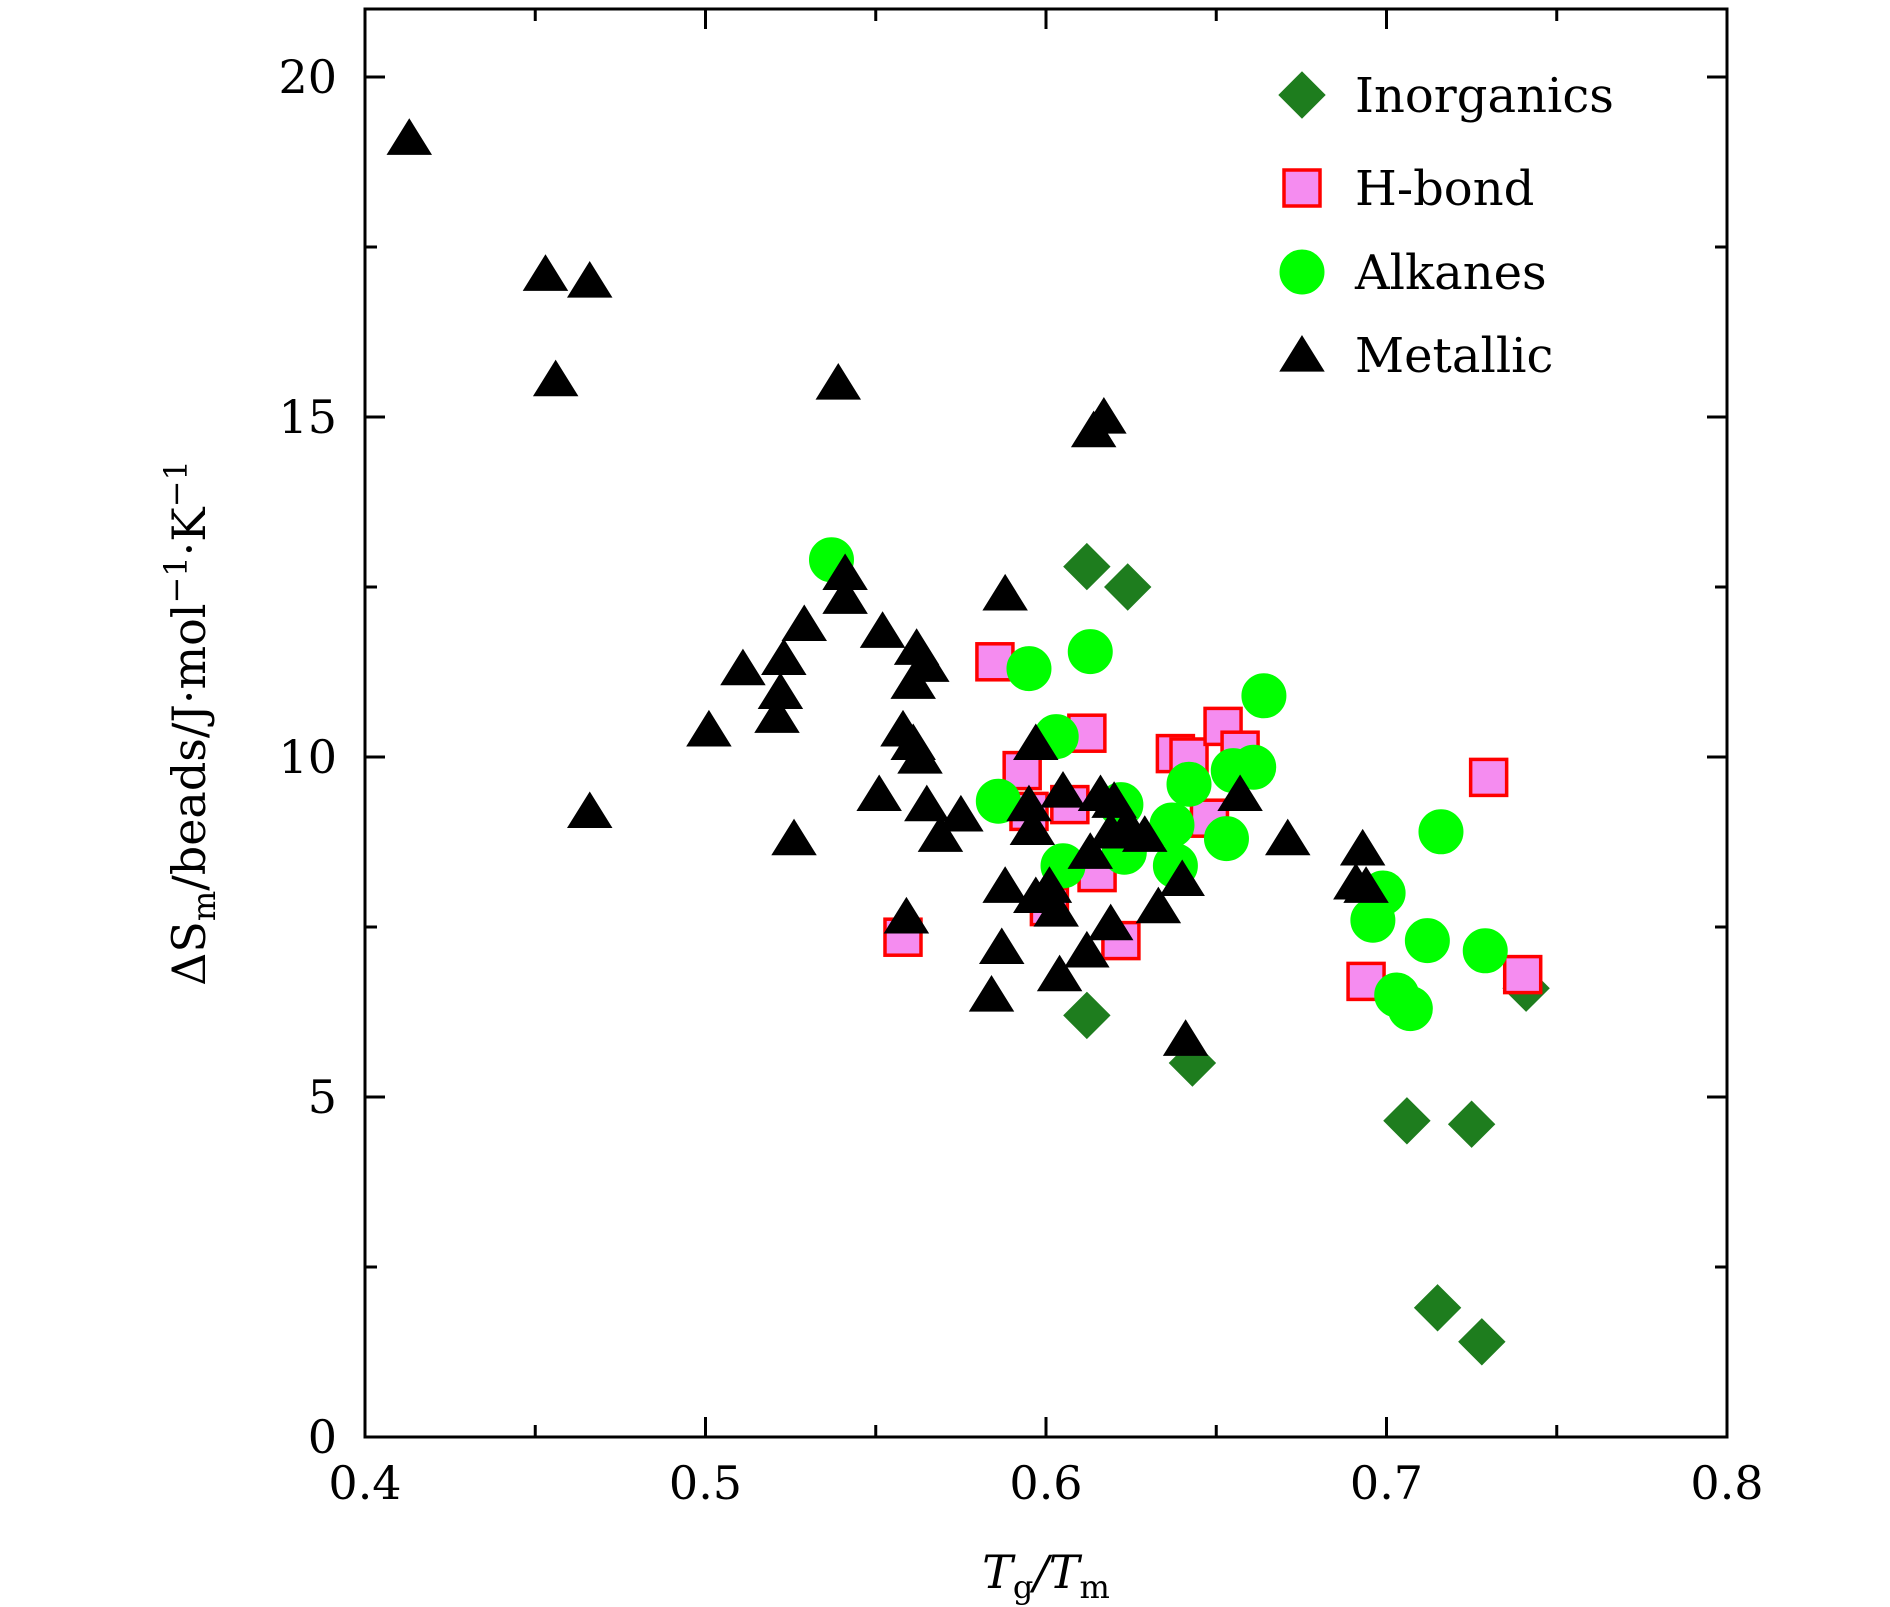  What do you see at coordinates (1302, 95) in the screenshot?
I see `legend-marker-diamond` at bounding box center [1302, 95].